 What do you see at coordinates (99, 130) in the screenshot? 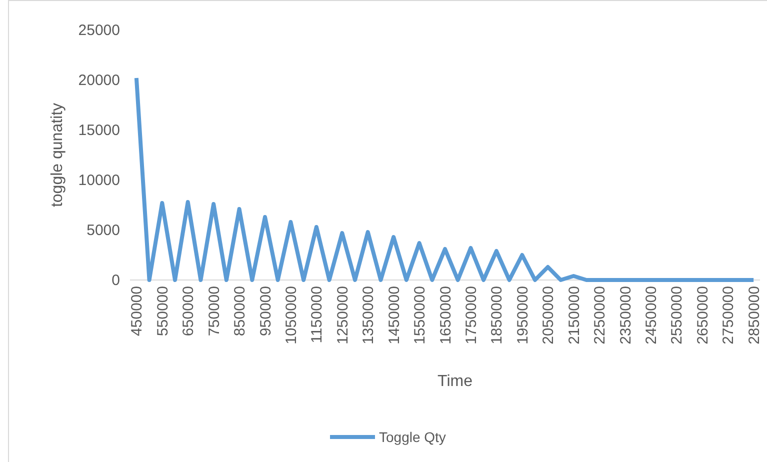
I see `y-tick-label: 15000` at bounding box center [99, 130].